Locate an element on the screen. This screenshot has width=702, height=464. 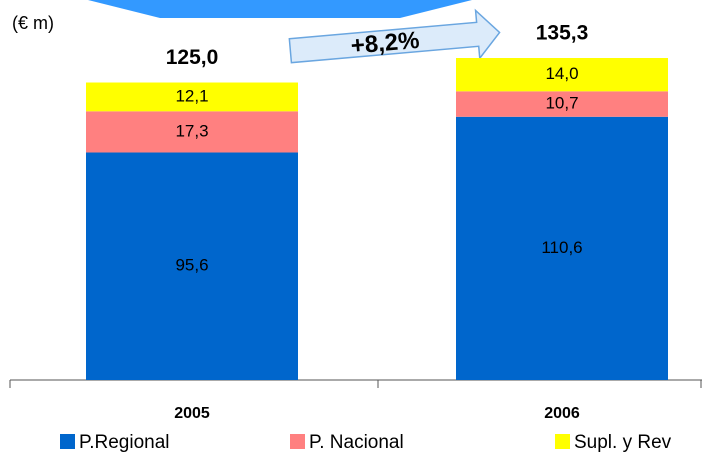
growth-arrow: +8,2% is located at coordinates (394, 36).